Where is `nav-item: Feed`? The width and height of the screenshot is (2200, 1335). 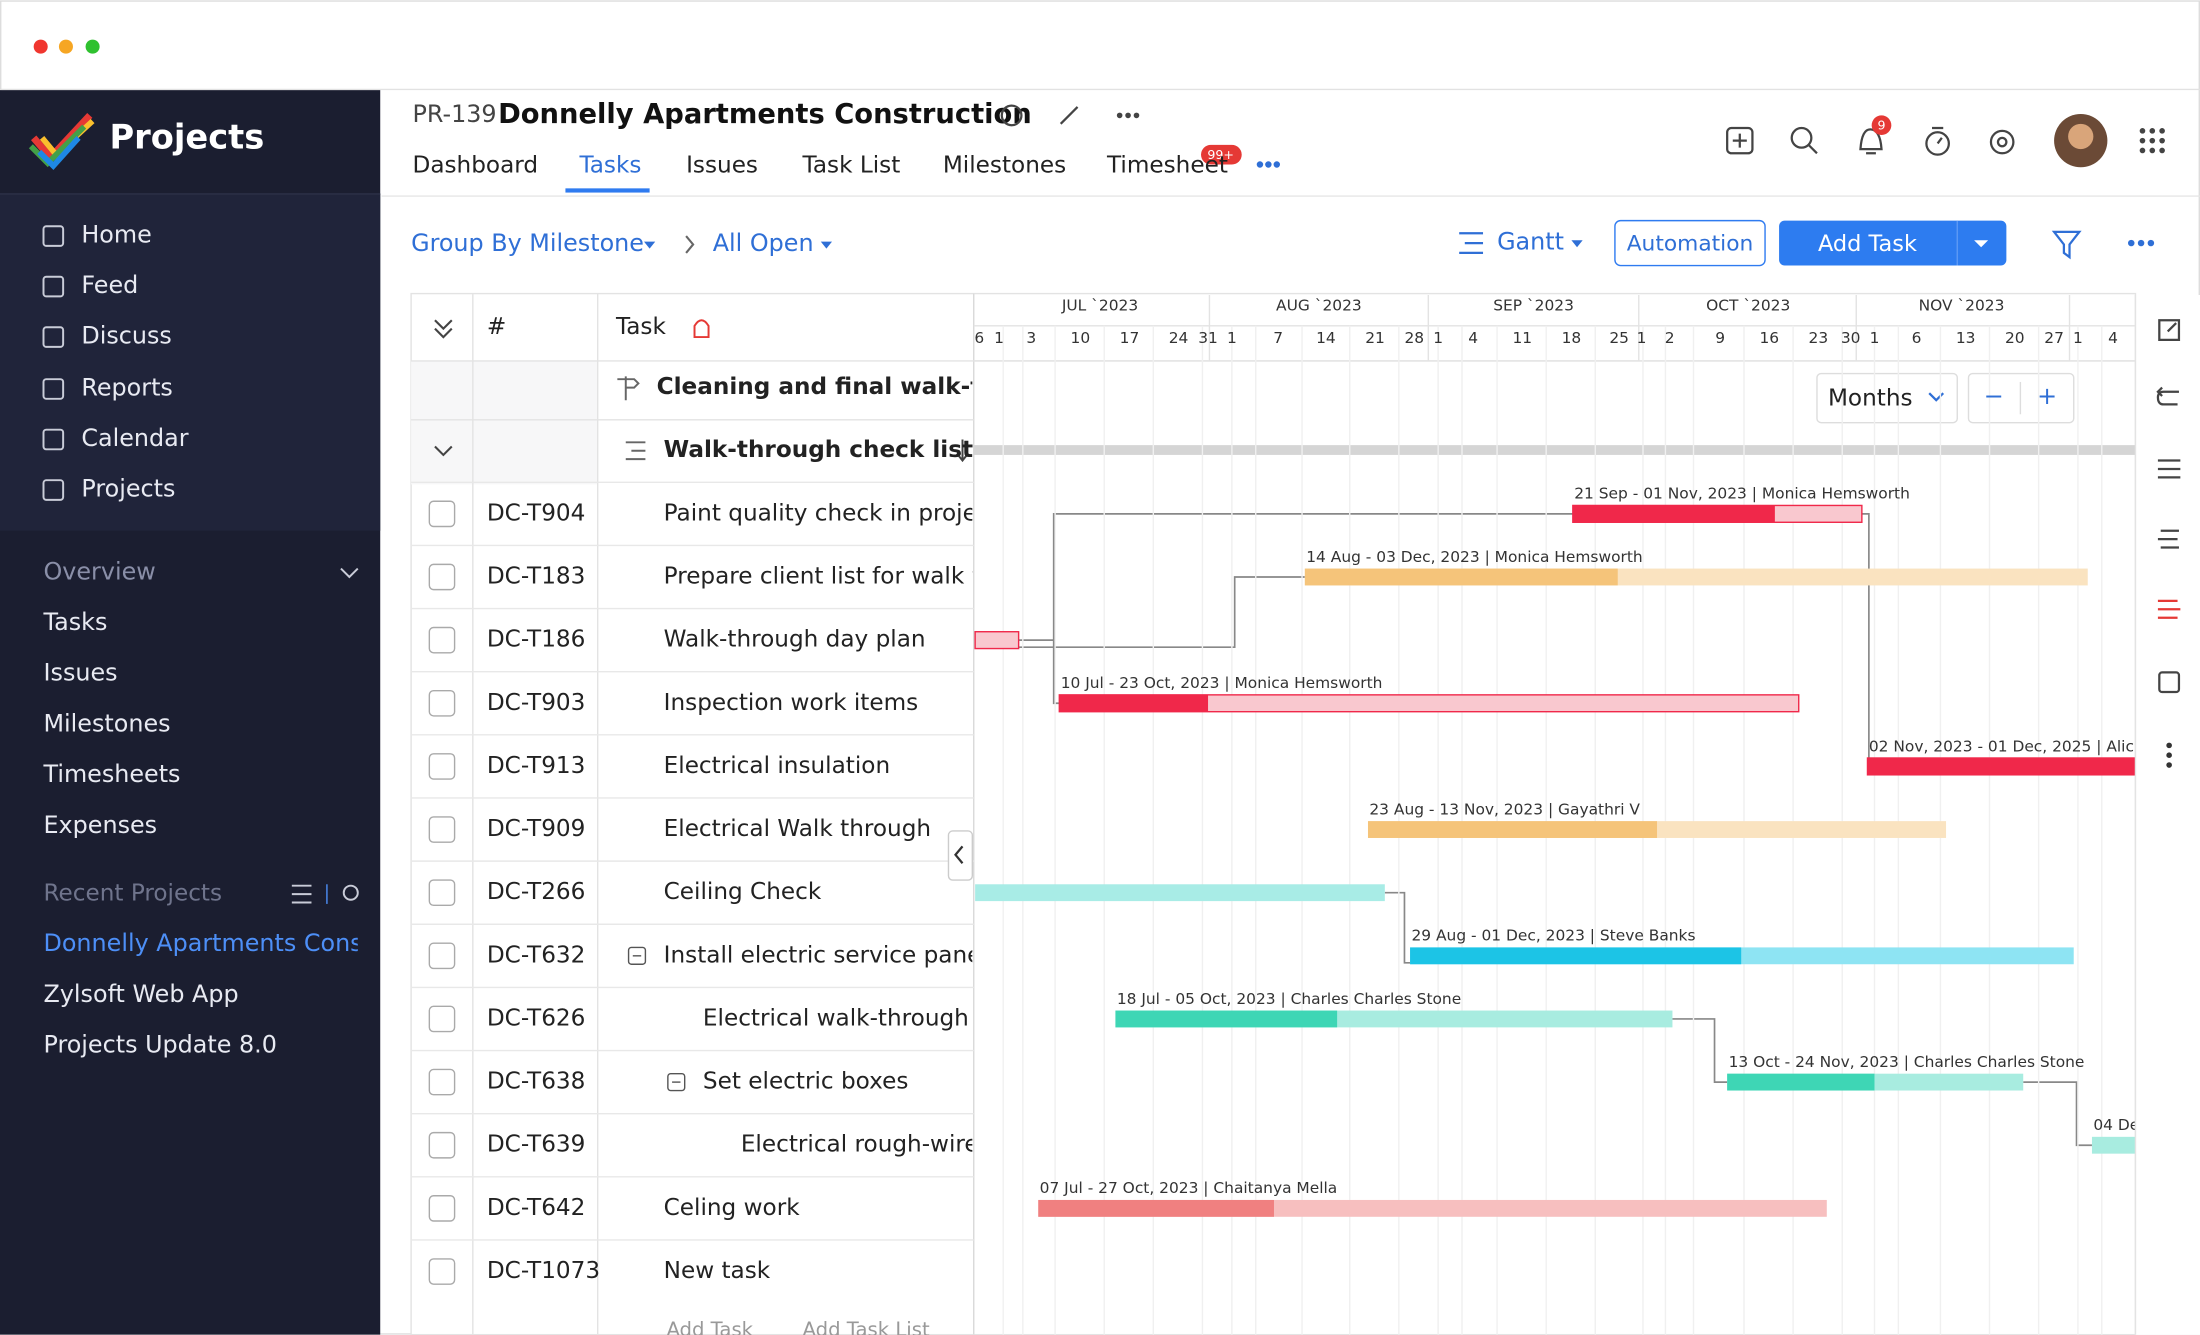
nav-item: Feed is located at coordinates (109, 285).